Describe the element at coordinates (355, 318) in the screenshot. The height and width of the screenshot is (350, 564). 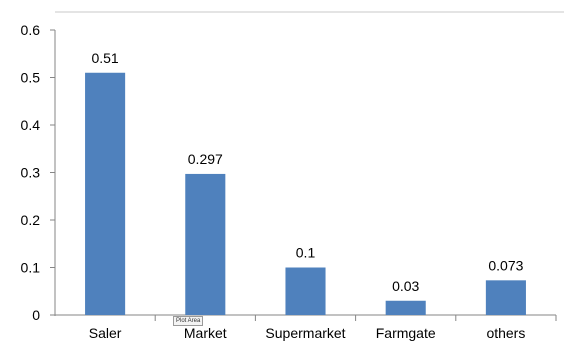
I see `x-axis-ticks` at that location.